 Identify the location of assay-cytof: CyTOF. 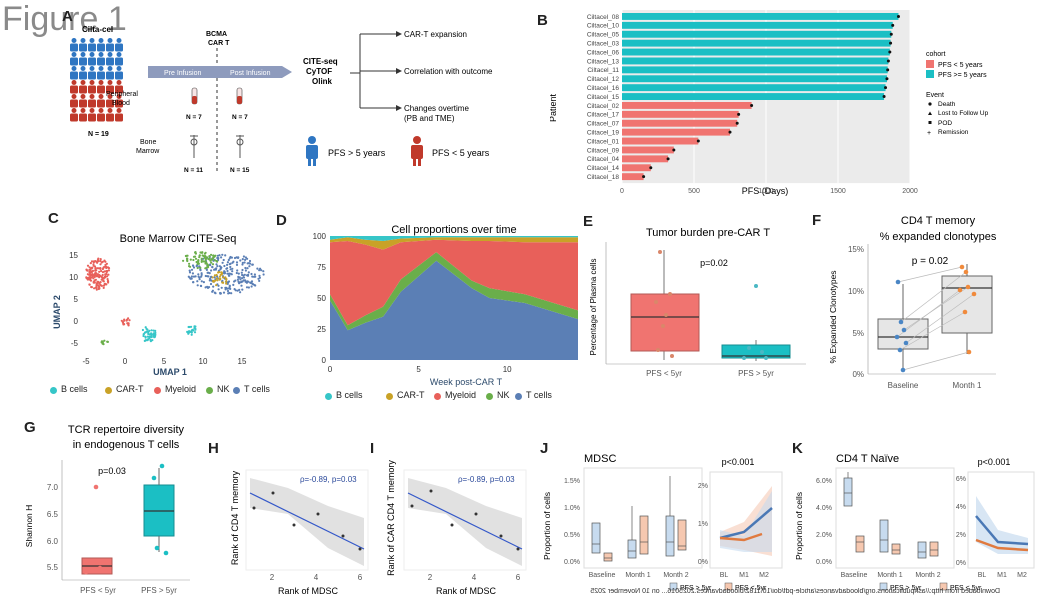
(319, 71).